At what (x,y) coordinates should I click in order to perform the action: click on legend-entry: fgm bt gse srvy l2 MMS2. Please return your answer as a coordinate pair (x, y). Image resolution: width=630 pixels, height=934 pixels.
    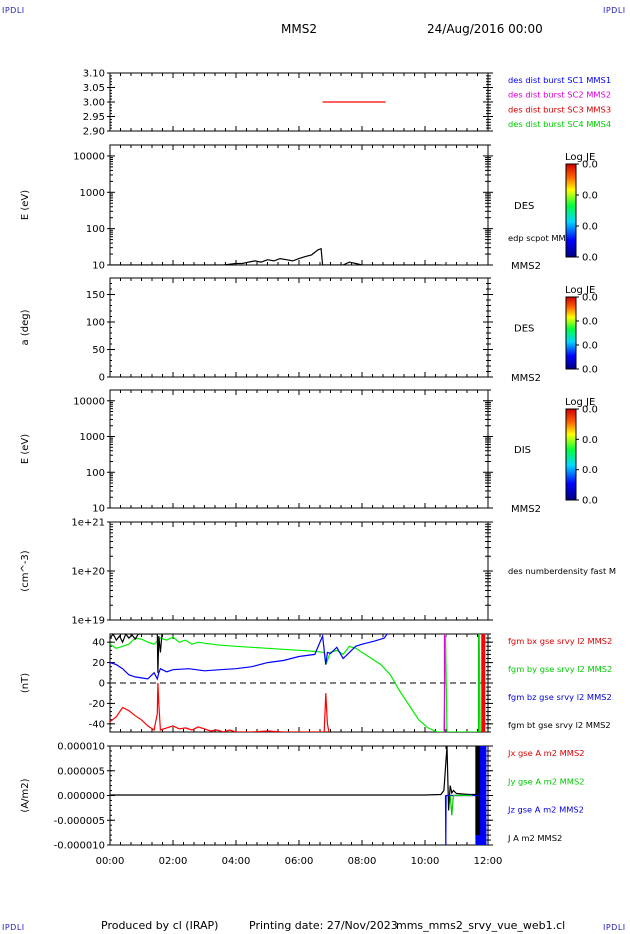
    Looking at the image, I should click on (559, 725).